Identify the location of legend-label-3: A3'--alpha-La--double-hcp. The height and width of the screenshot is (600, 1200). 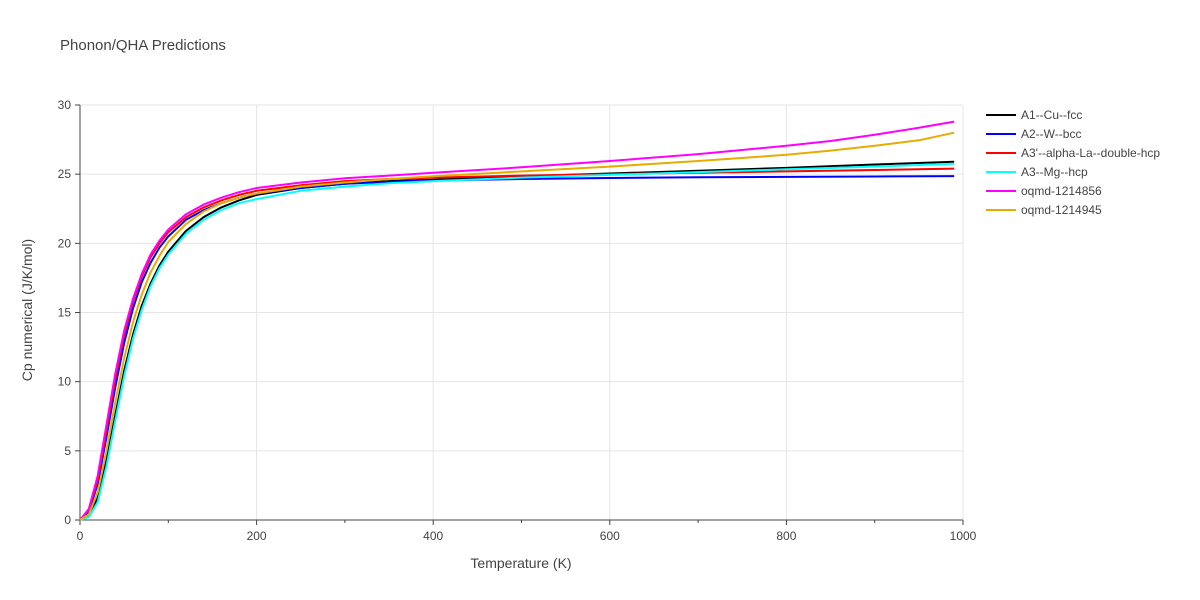
(1090, 153).